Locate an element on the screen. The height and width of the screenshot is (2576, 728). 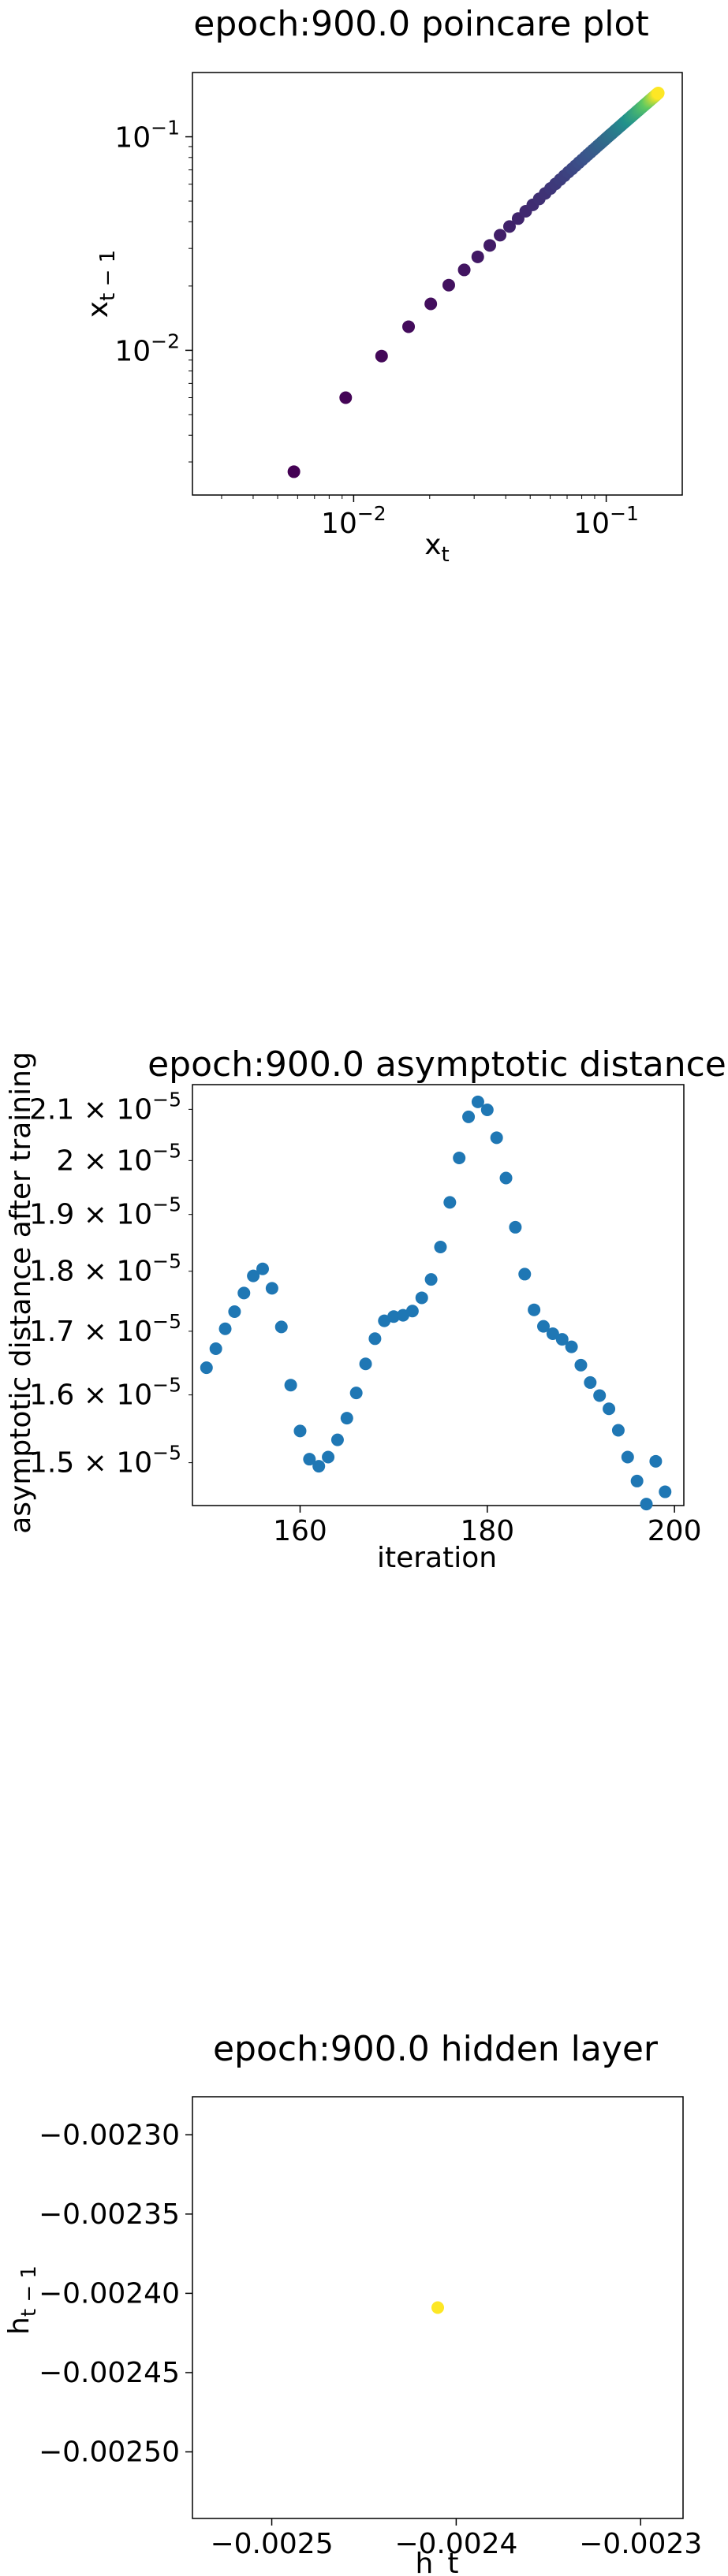
poincare-y-ticks: 10⁻² 10⁻¹ is located at coordinates (153, 242).